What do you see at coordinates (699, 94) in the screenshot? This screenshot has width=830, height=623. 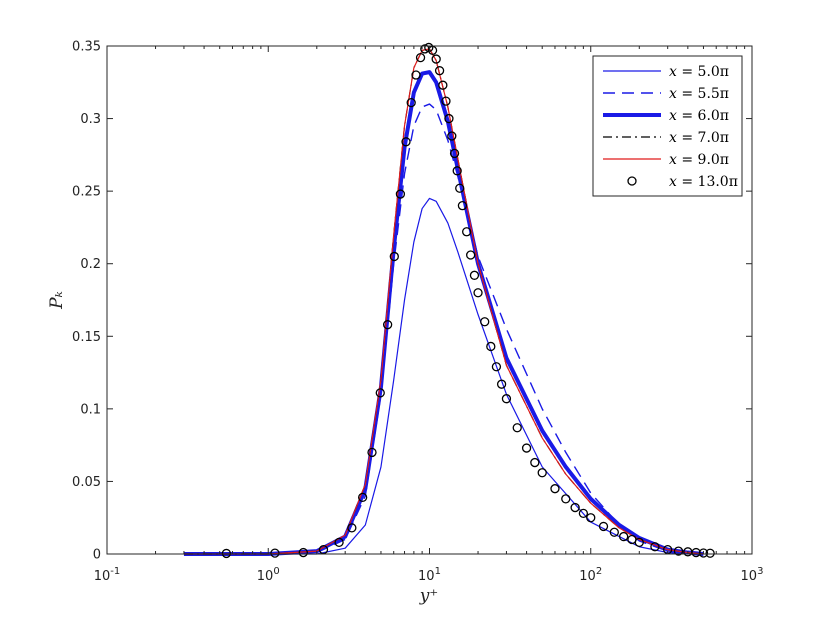 I see `legend-label: x = 5.5π` at bounding box center [699, 94].